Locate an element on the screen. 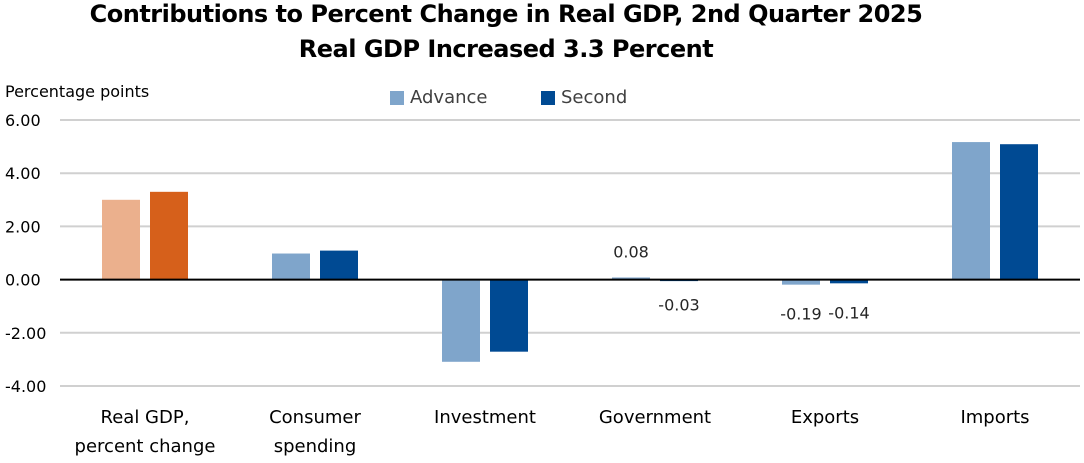  y-tick-label: 2.00 is located at coordinates (23, 226).